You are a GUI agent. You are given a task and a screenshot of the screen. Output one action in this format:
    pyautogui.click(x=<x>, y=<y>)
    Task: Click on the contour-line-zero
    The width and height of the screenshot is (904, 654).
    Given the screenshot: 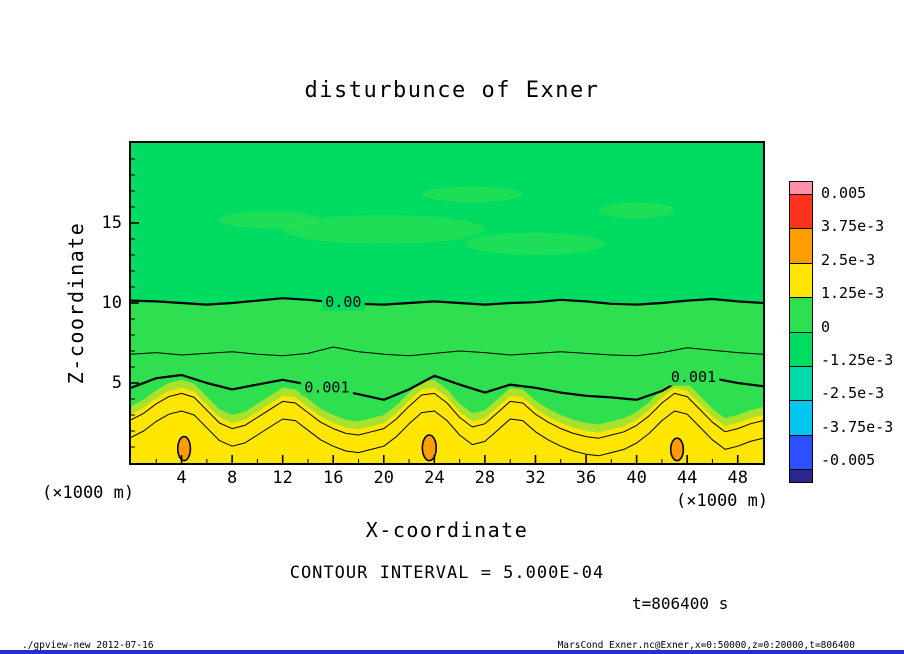 What is the action you would take?
    pyautogui.click(x=447, y=301)
    